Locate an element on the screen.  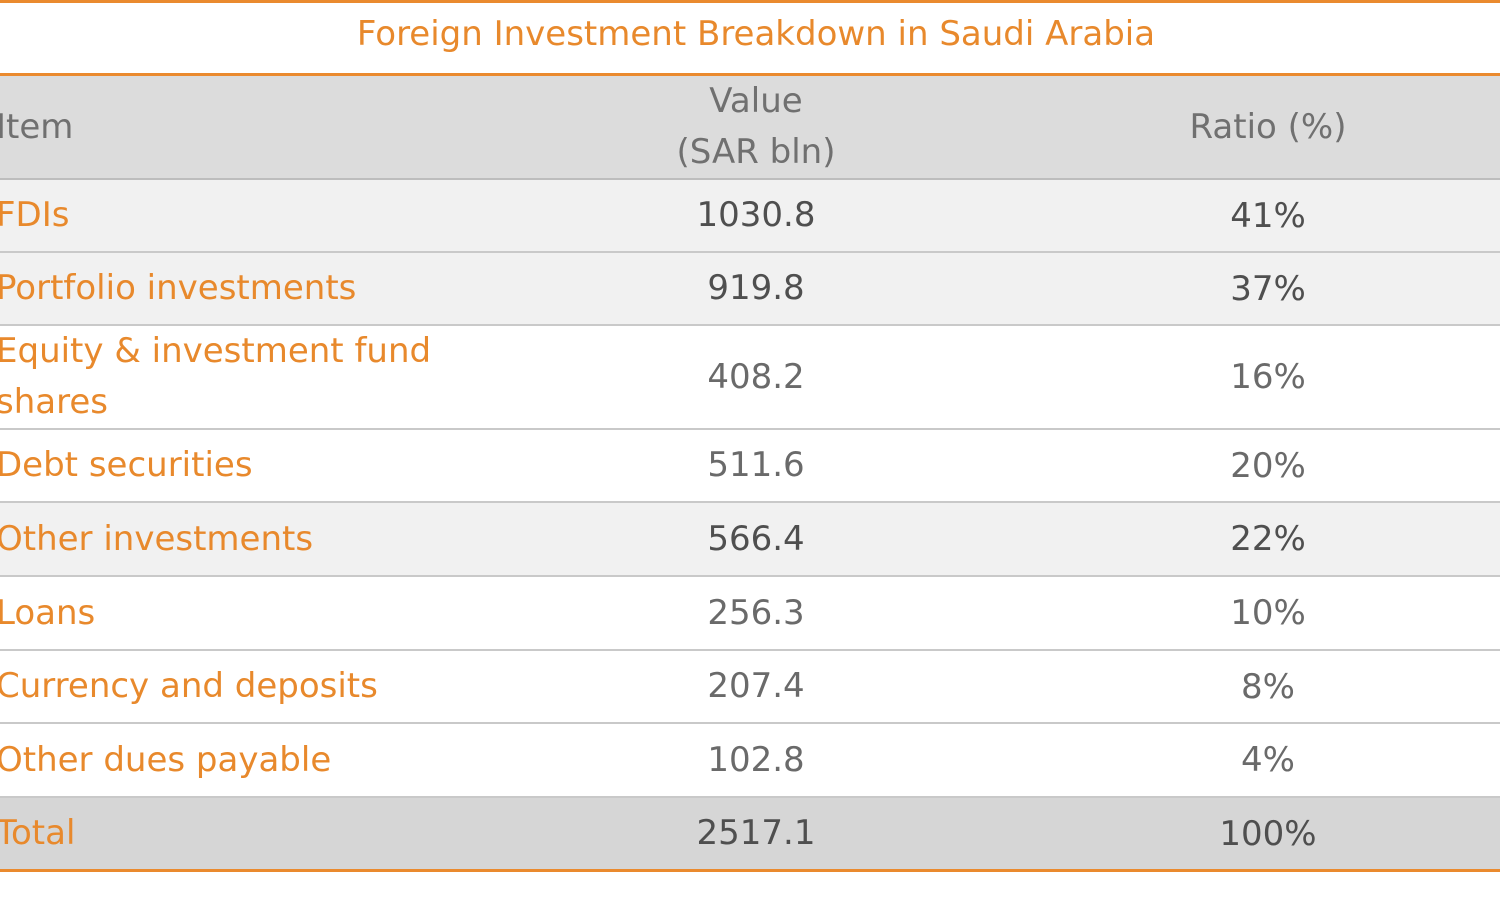
header-item-text: Item is located at coordinates (36, 127).